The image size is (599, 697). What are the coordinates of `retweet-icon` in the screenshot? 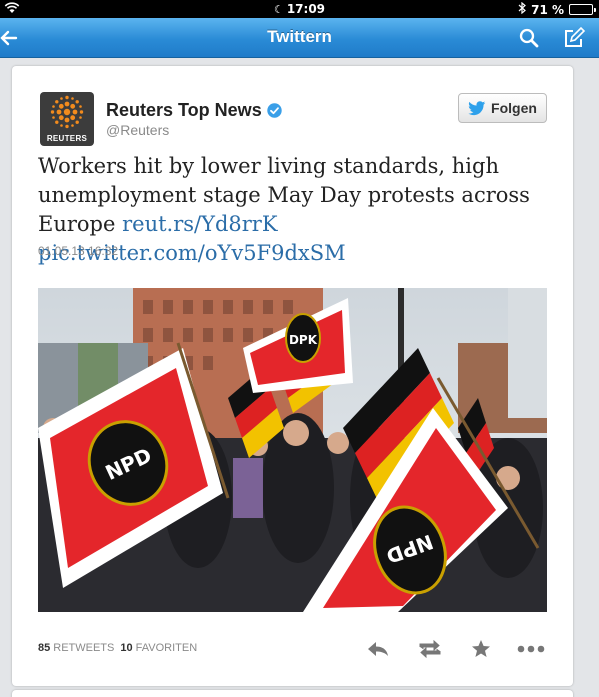 It's located at (430, 649).